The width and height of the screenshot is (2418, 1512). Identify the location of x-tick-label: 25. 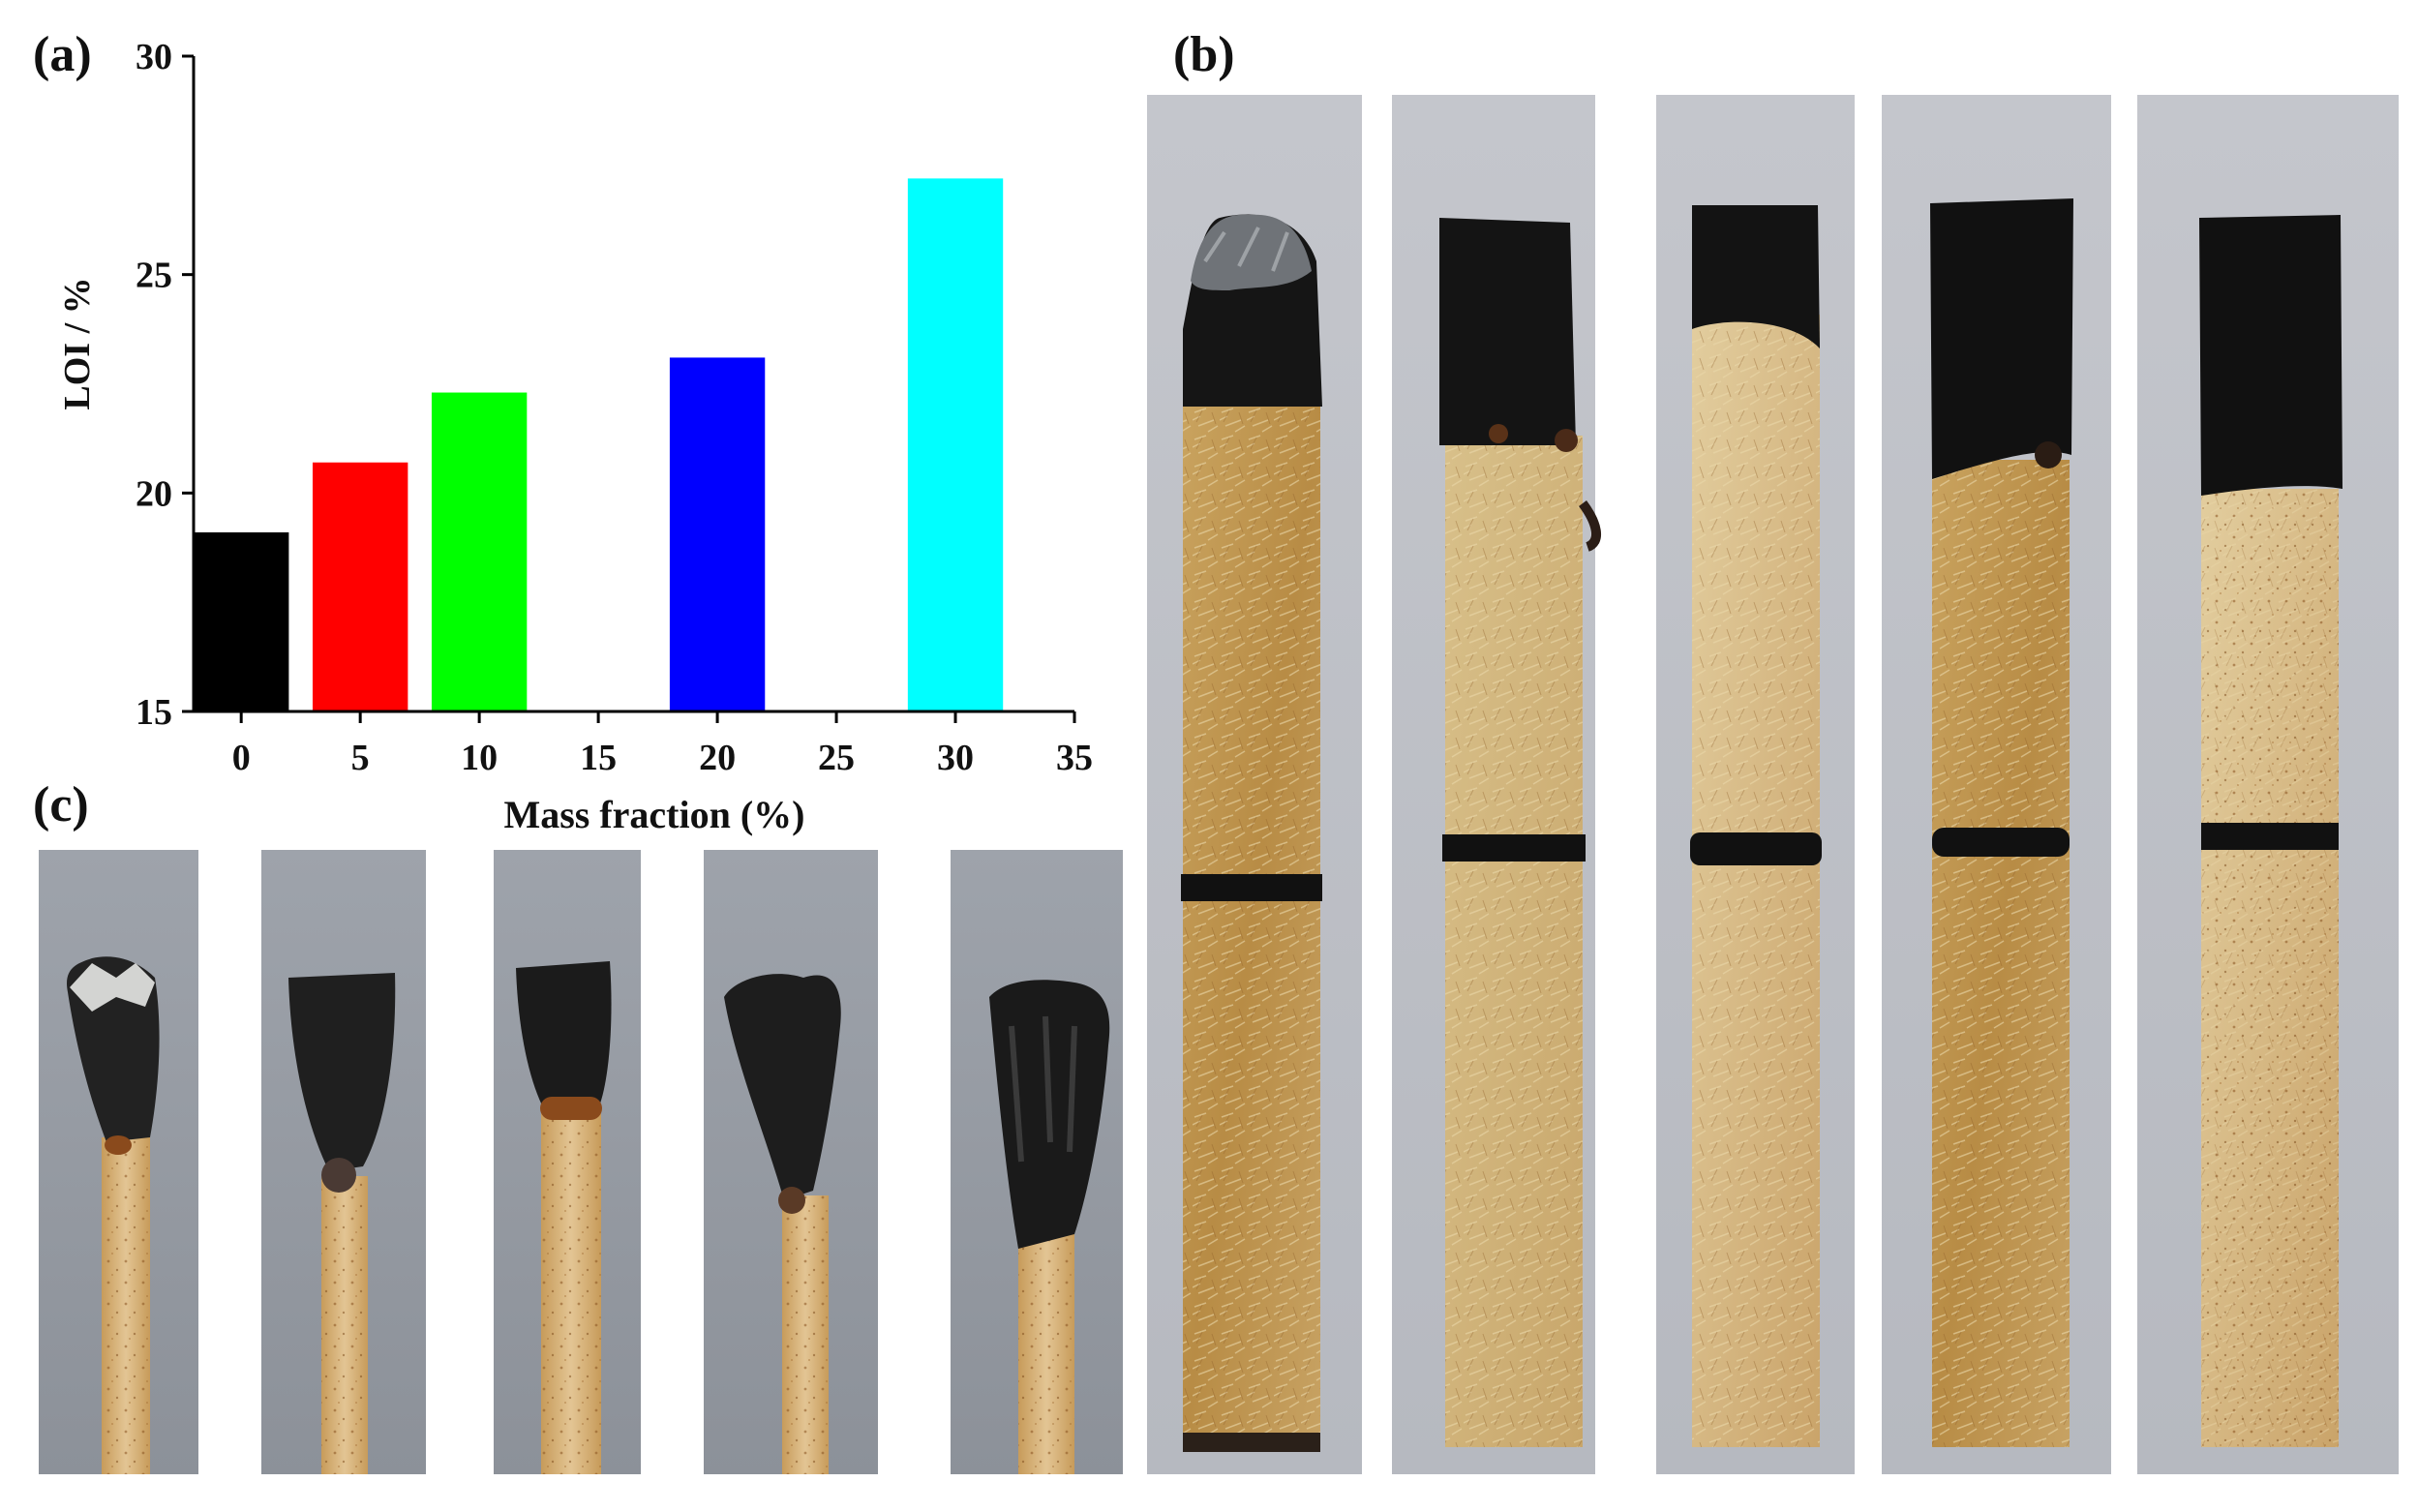
(837, 758).